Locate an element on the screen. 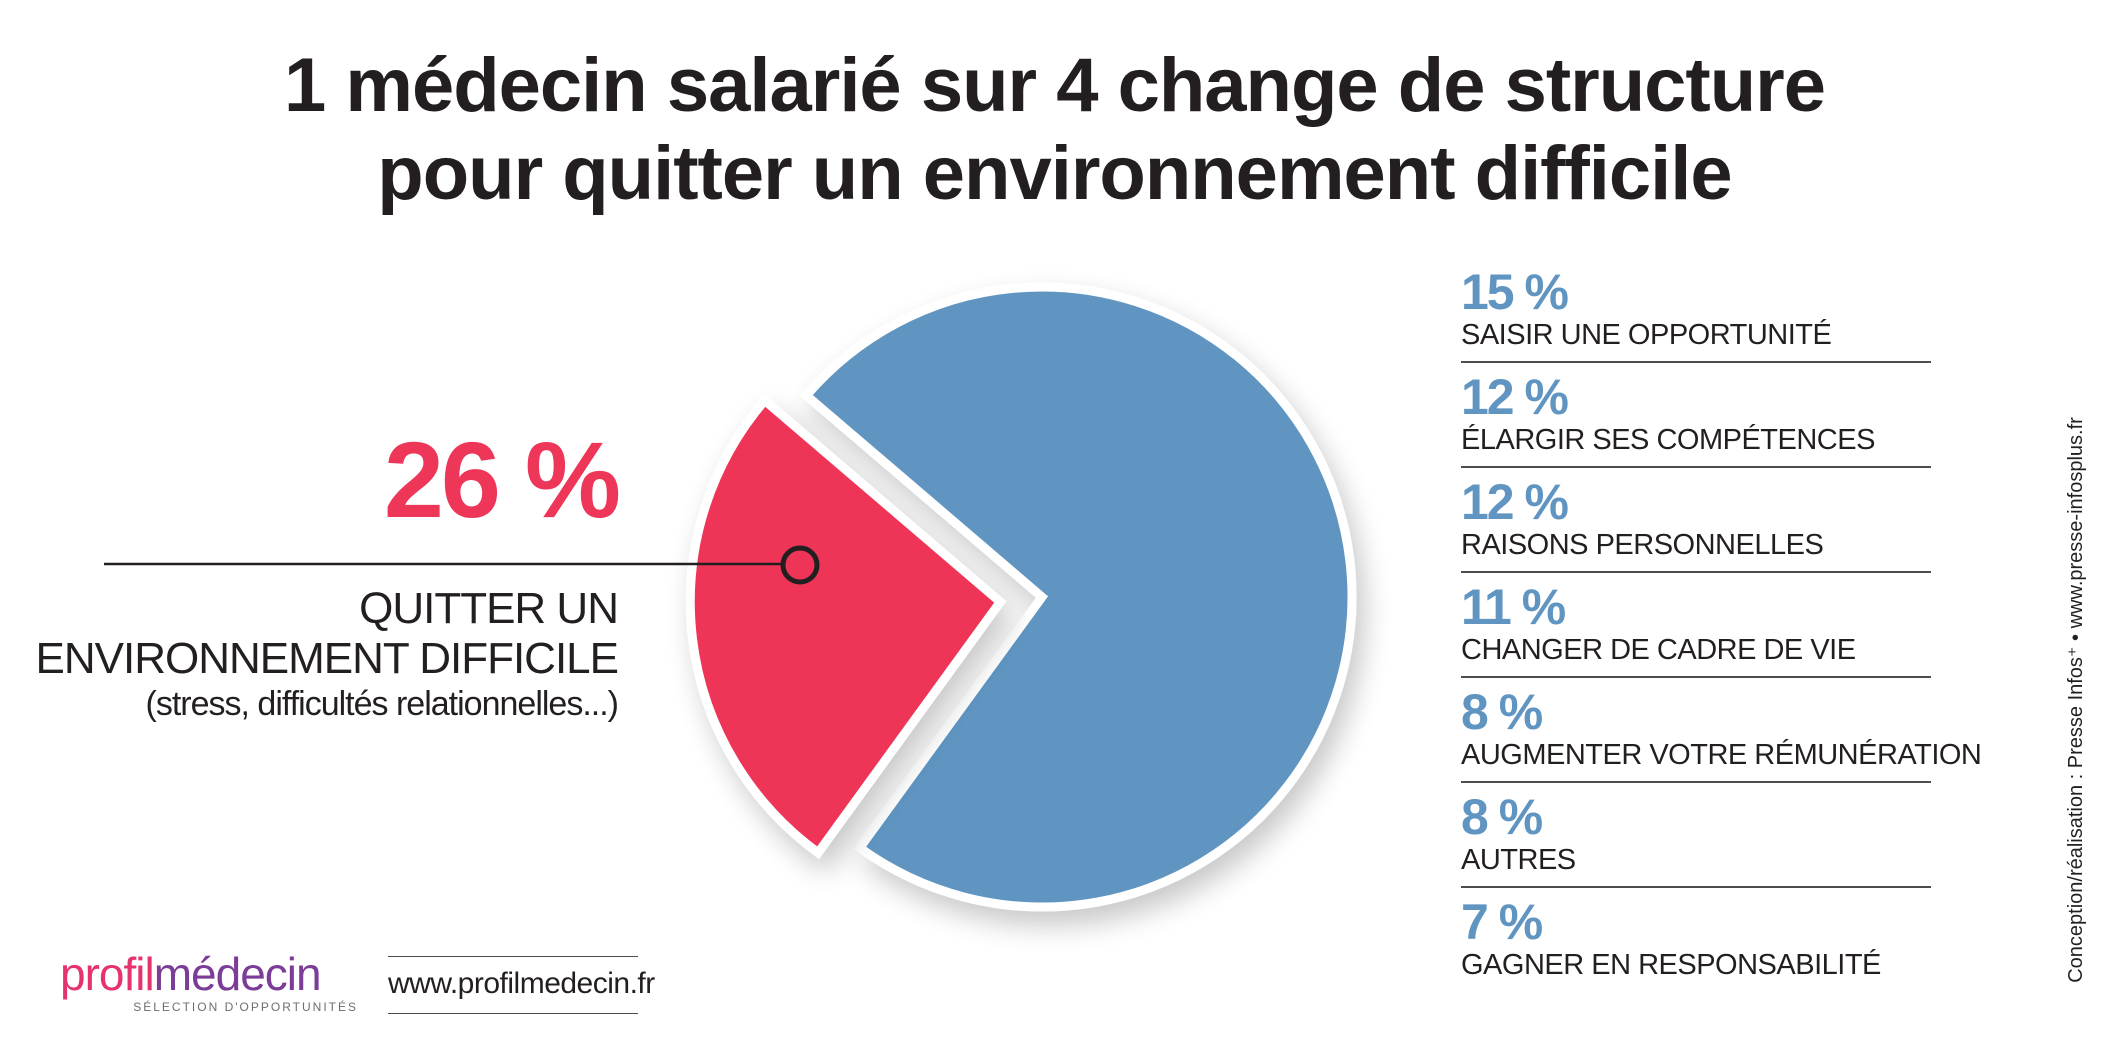  legend-percent: 15 % is located at coordinates (1515, 292).